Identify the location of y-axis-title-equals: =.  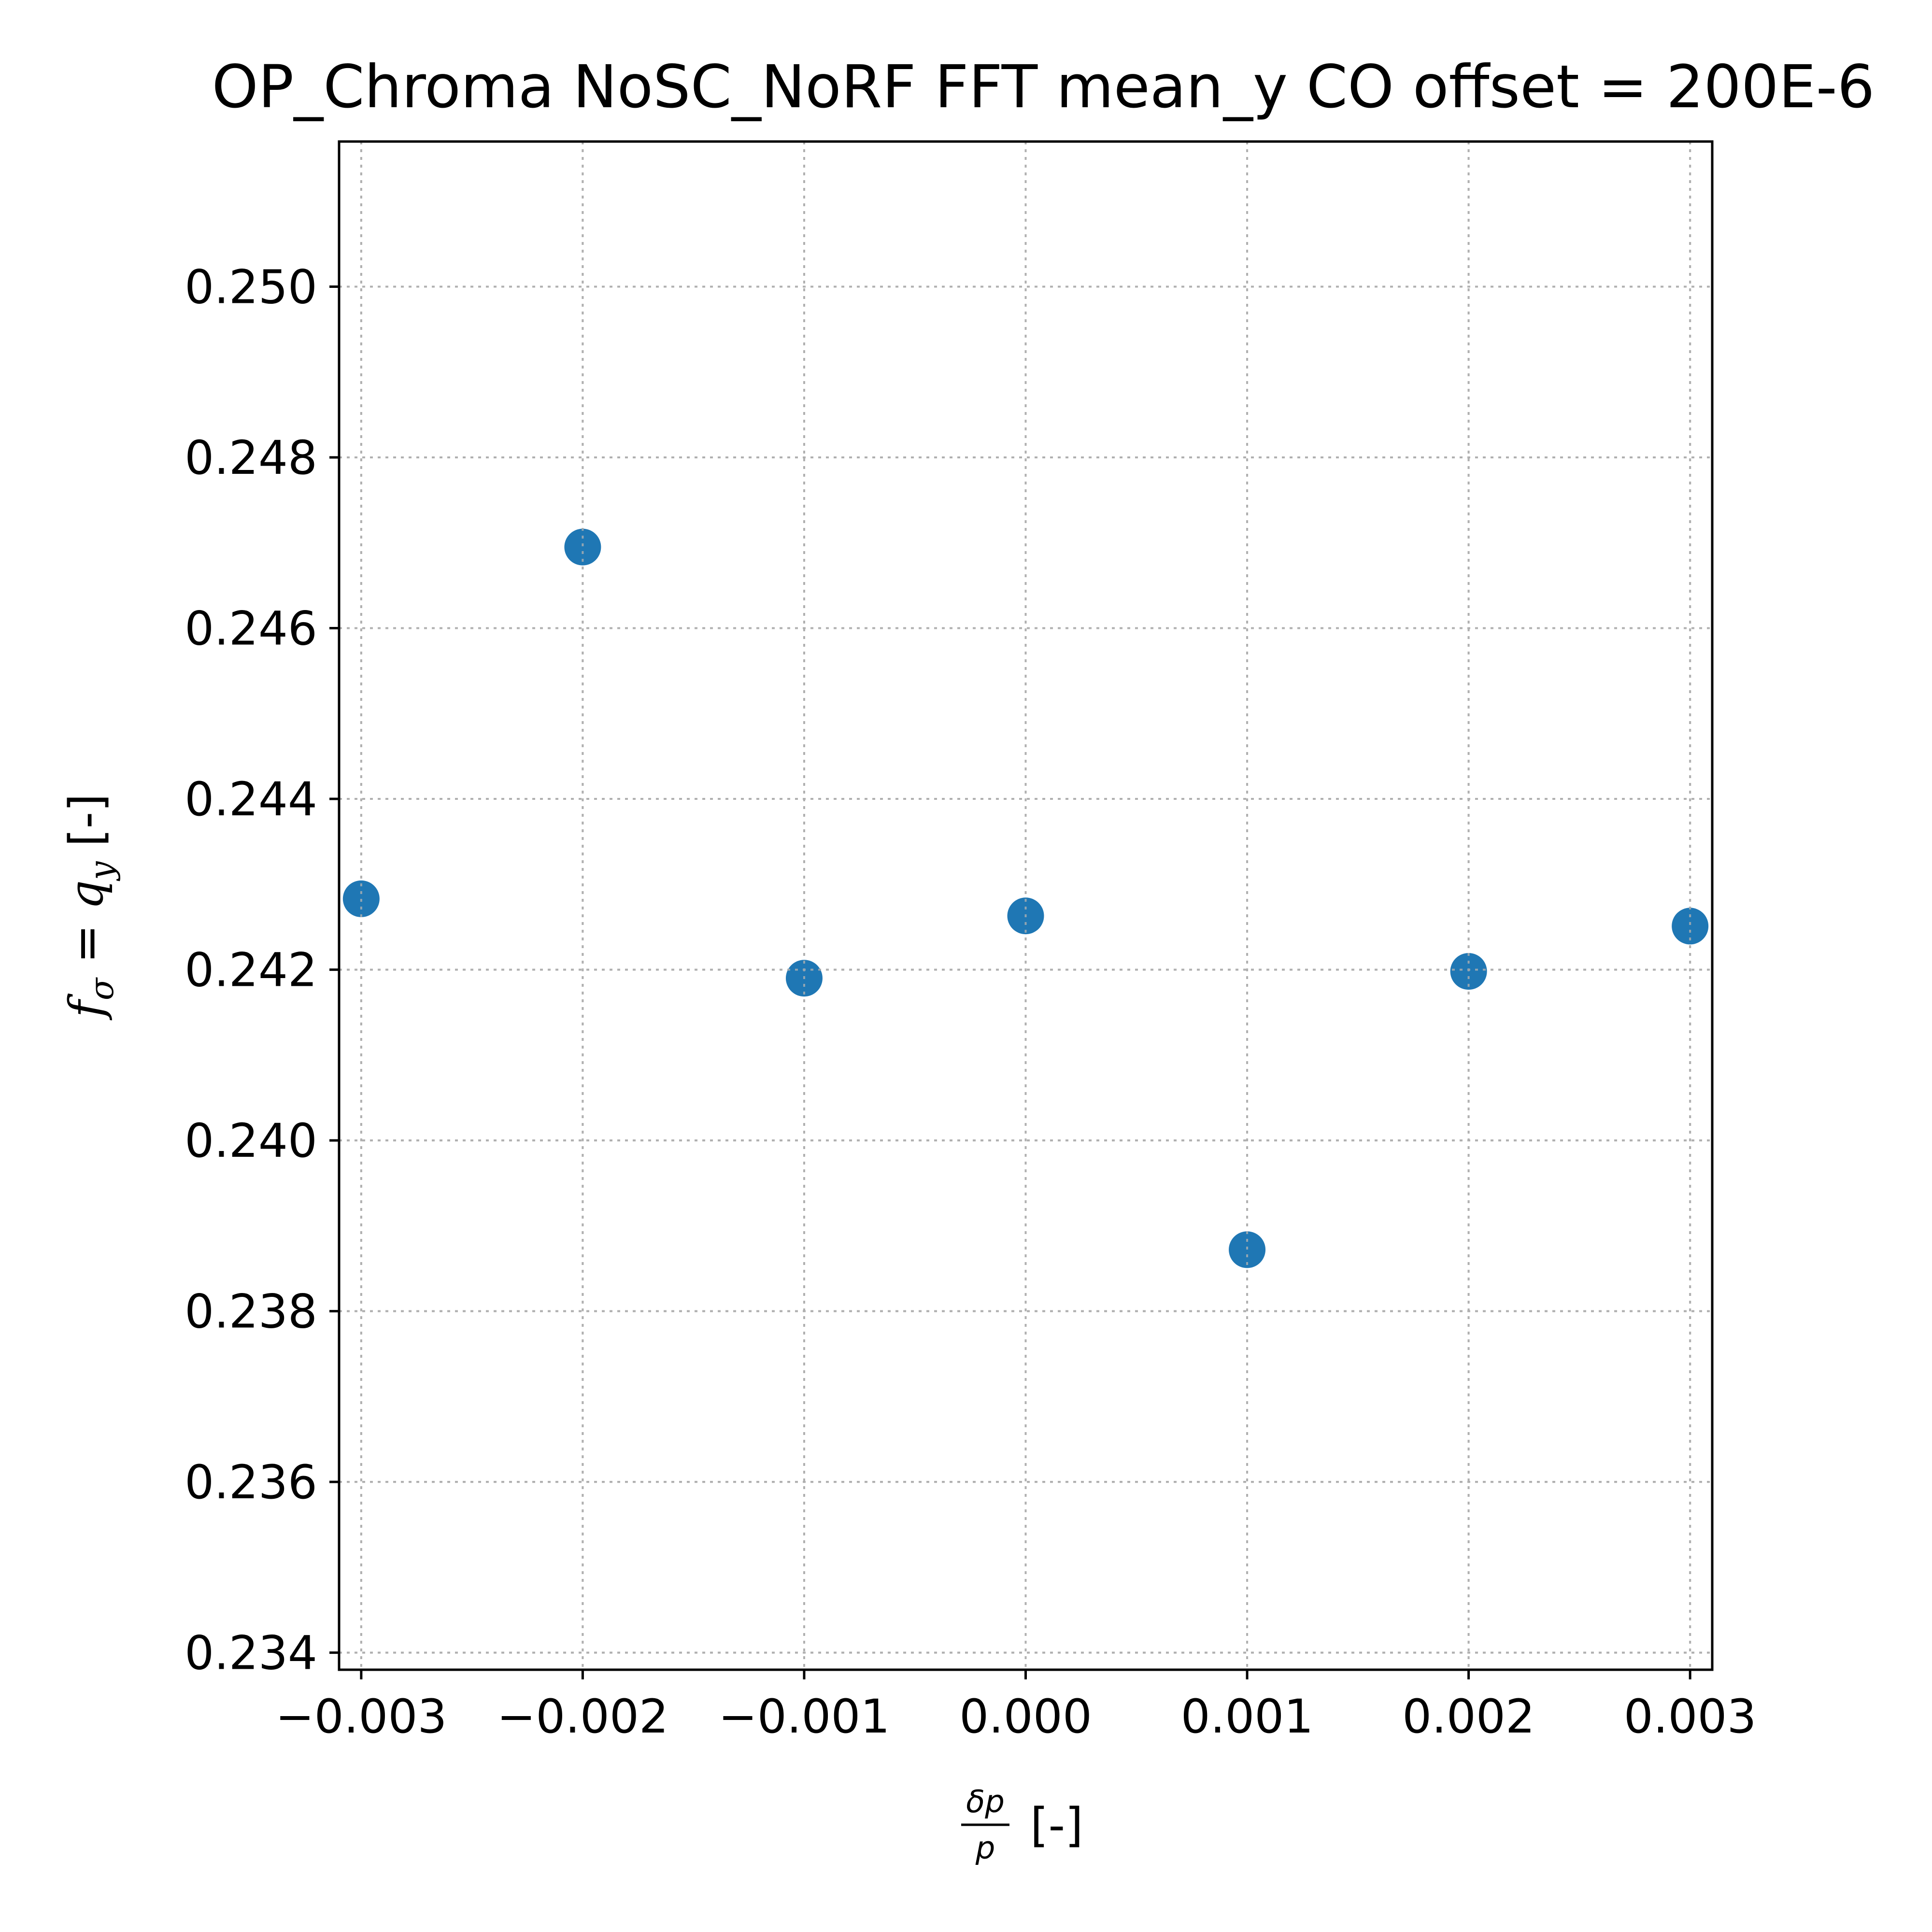
(86, 943).